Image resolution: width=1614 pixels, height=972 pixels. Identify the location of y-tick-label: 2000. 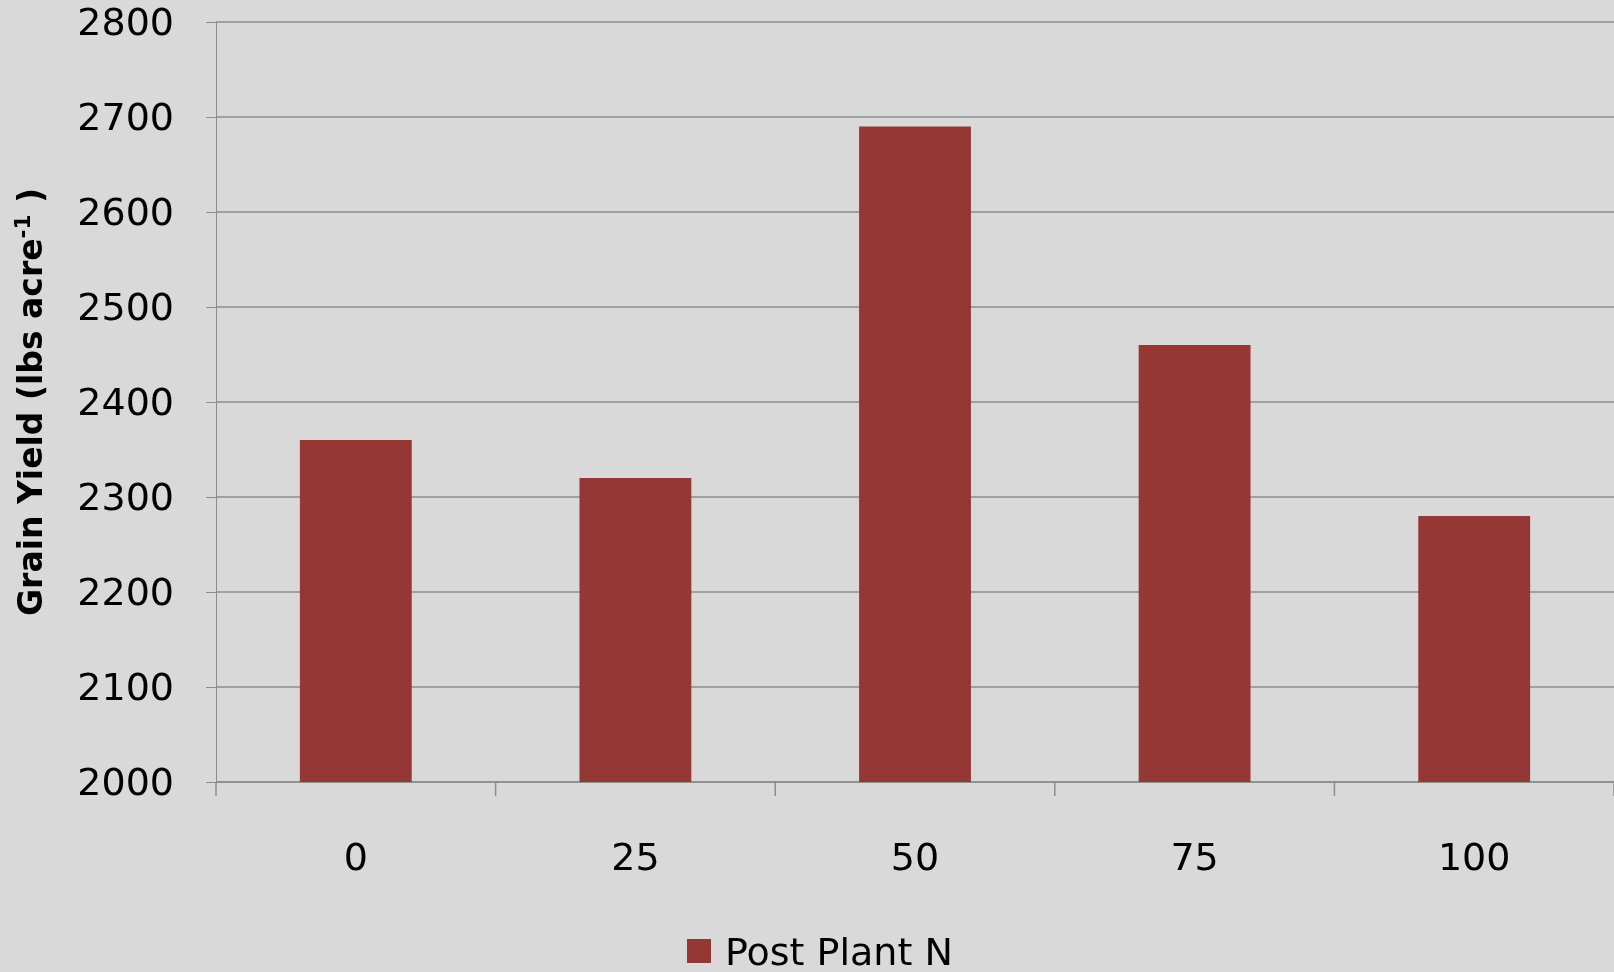
(125, 781).